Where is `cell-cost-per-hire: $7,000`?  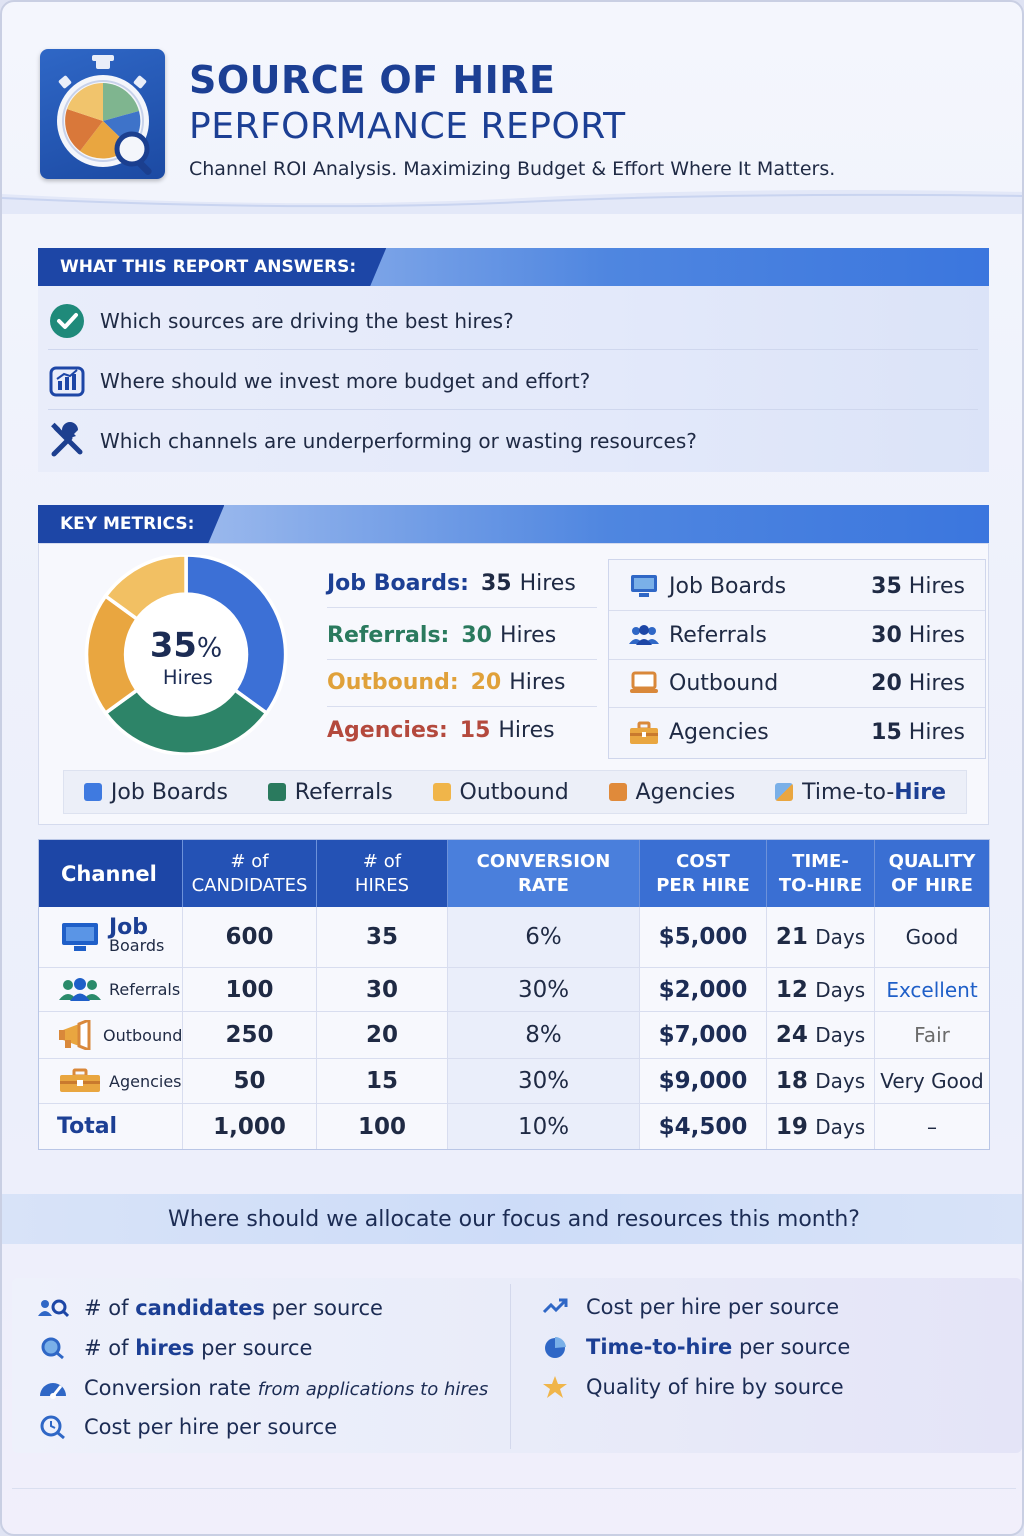 cell-cost-per-hire: $7,000 is located at coordinates (703, 1035).